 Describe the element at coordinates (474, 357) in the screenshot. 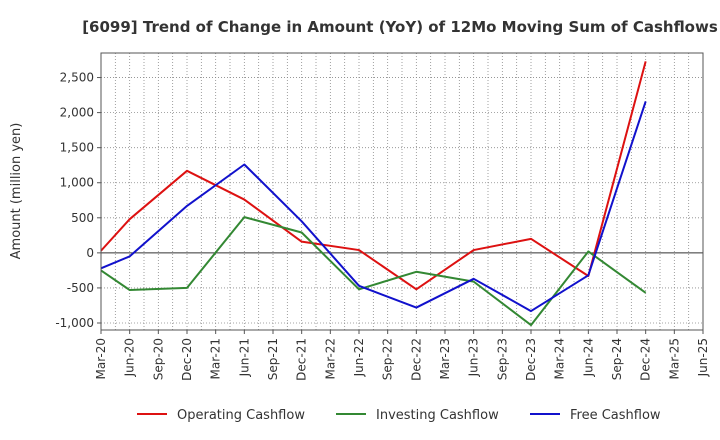

I see `x-tick-label: Jun-23` at that location.